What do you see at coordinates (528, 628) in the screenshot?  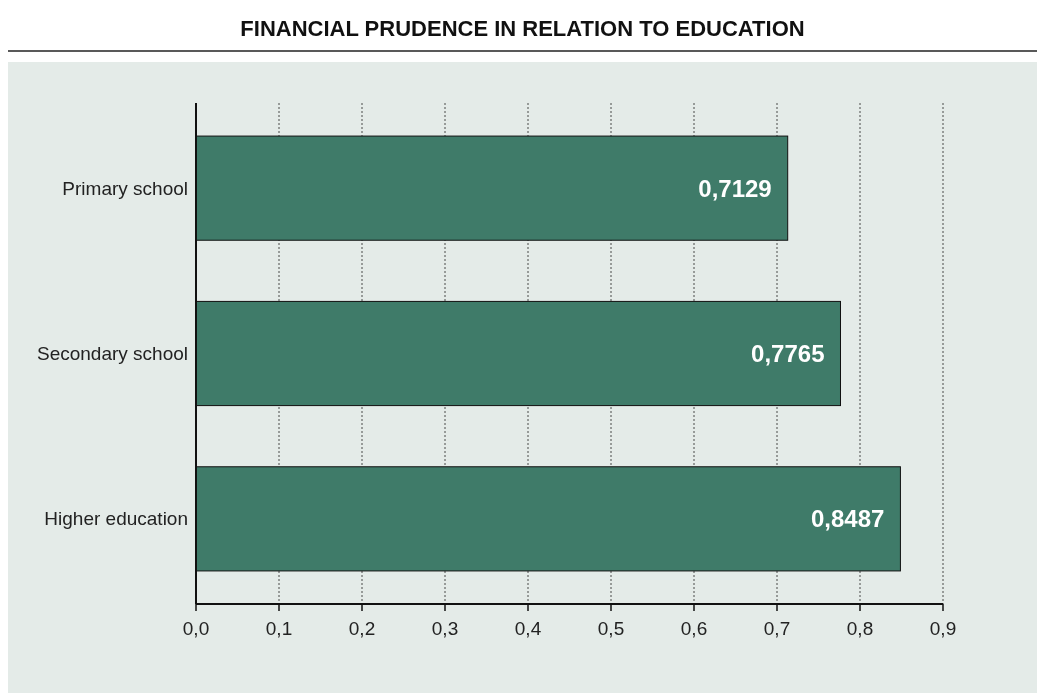 I see `x-tick-label: 0,4` at bounding box center [528, 628].